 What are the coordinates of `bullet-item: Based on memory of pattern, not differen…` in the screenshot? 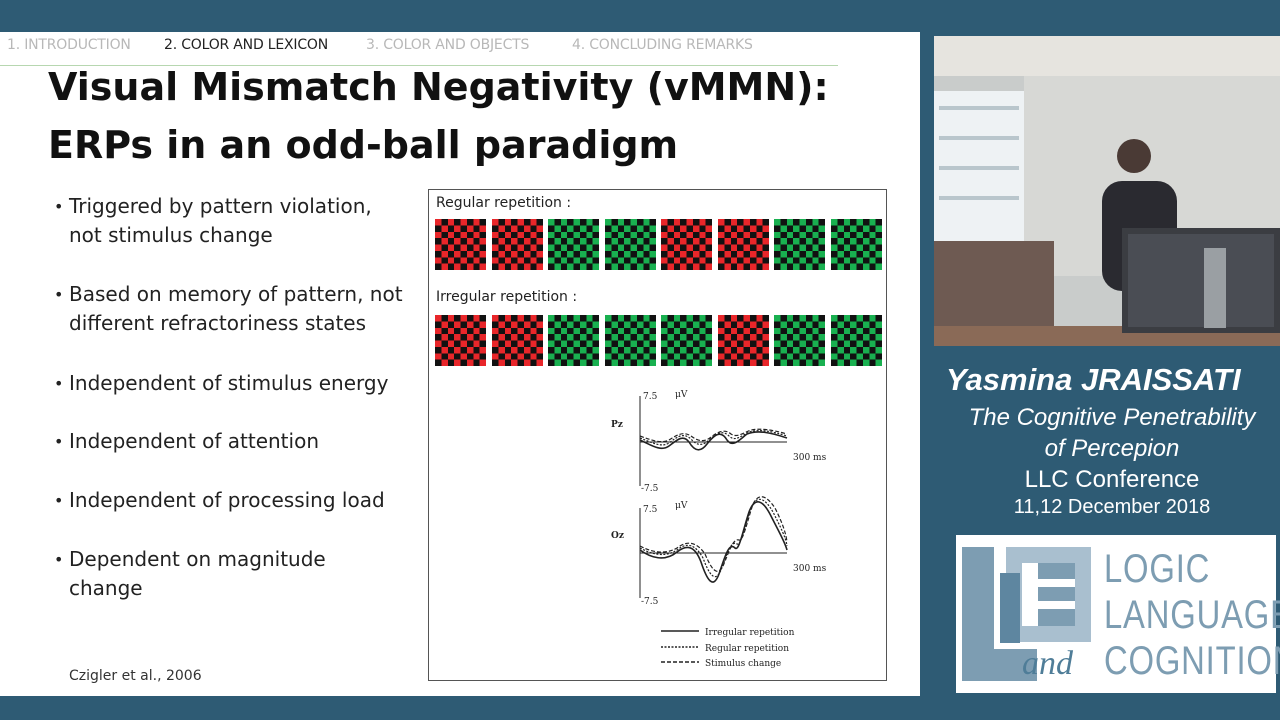 It's located at (239, 309).